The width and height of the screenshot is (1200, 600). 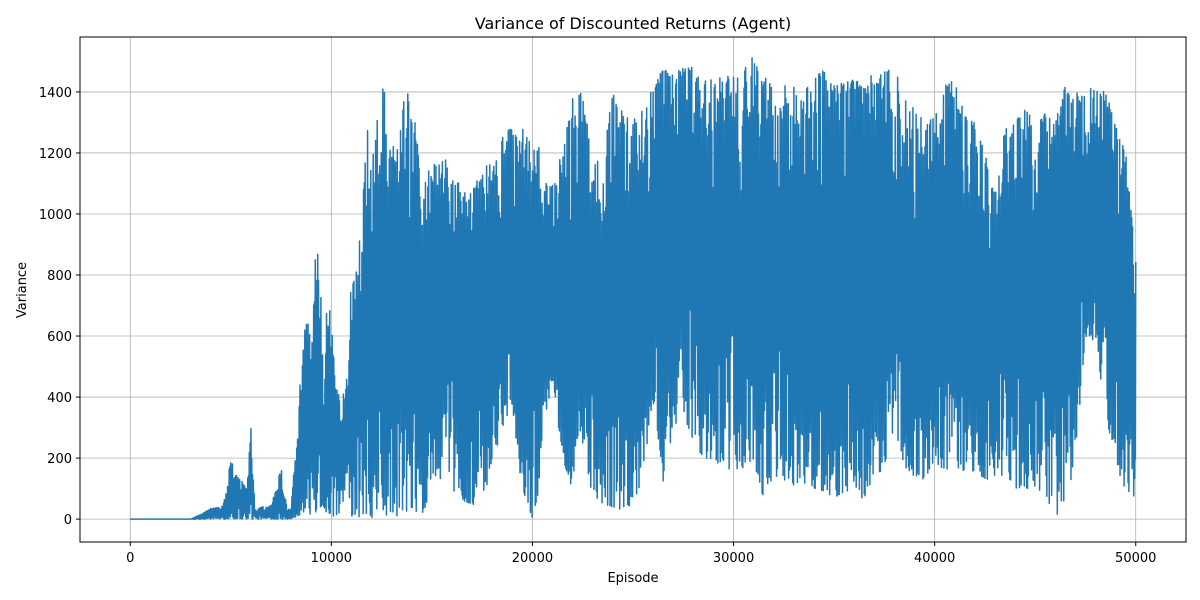 I want to click on x-tick-label: 40000, so click(x=934, y=558).